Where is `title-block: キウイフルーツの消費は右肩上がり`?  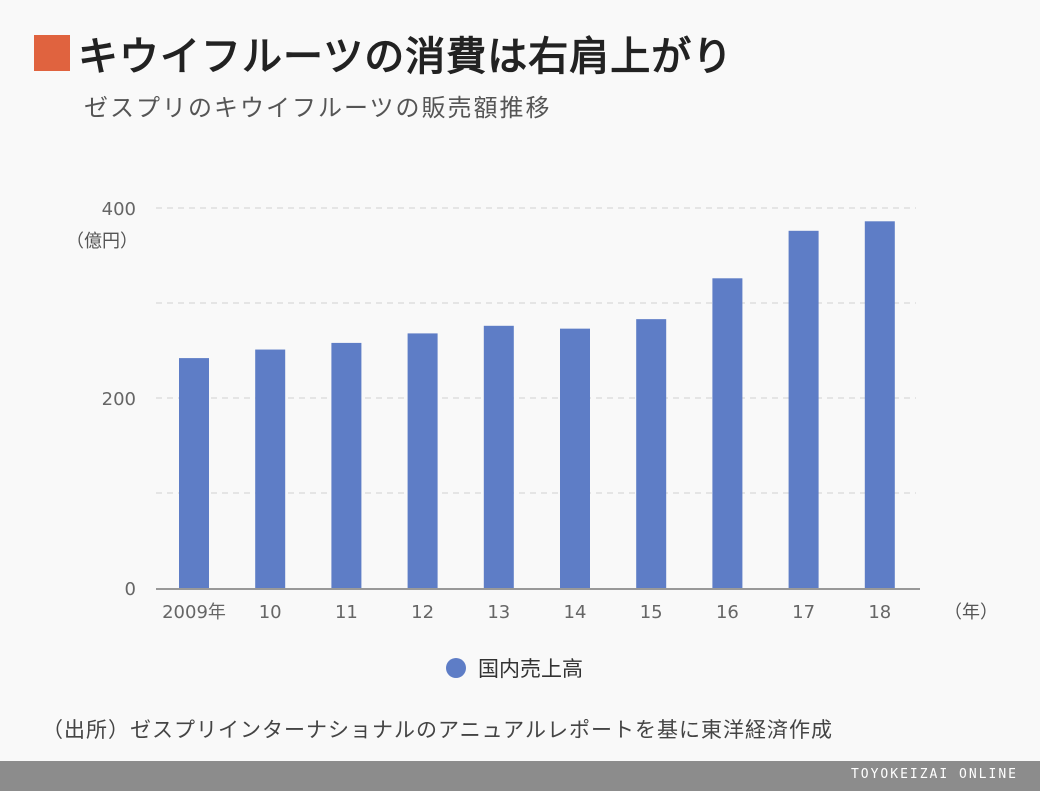 title-block: キウイフルーツの消費は右肩上がり is located at coordinates (383, 54).